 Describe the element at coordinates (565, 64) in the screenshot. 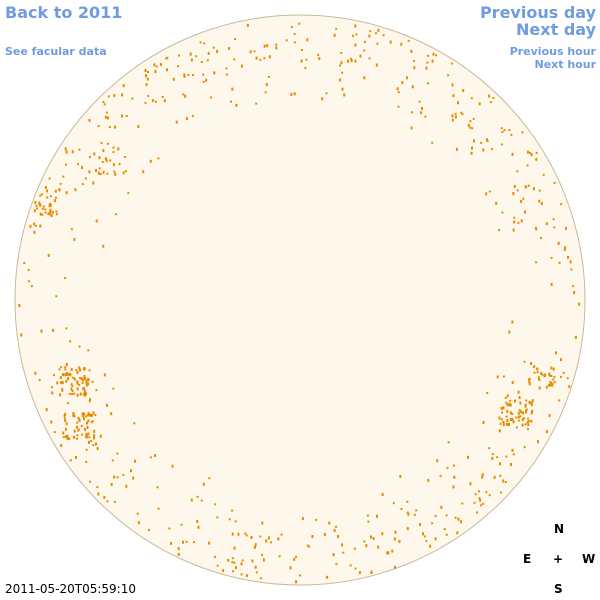

I see `next-hour-link: Next hour` at that location.